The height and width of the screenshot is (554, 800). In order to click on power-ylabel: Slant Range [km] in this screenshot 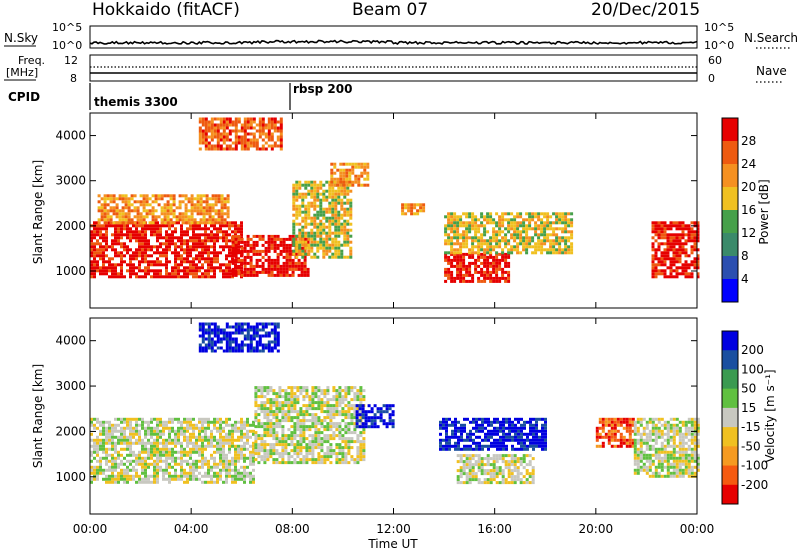, I will do `click(38, 212)`.